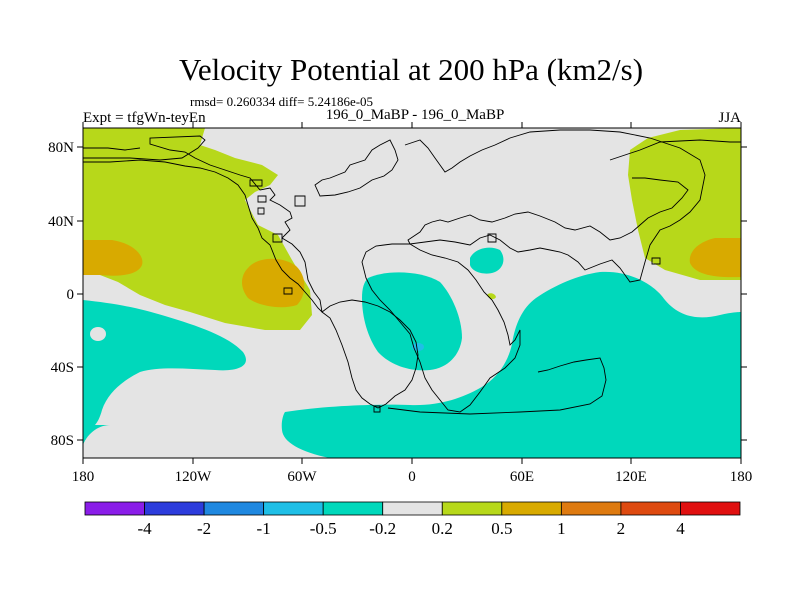  I want to click on y-tick-label: 40N, so click(61, 222).